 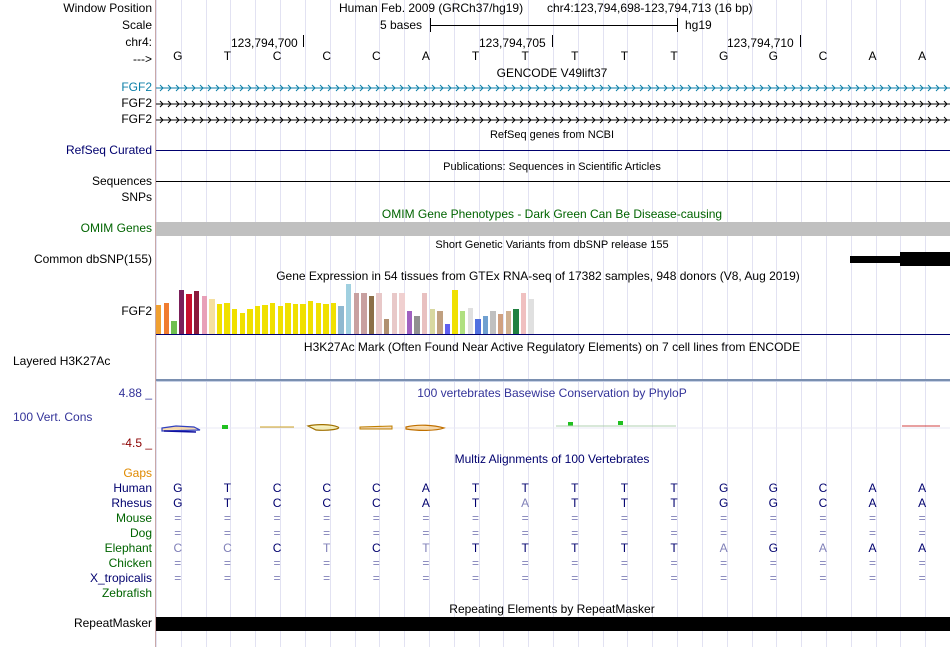 I want to click on species-label-rhesus: Rhesus, so click(x=131, y=503).